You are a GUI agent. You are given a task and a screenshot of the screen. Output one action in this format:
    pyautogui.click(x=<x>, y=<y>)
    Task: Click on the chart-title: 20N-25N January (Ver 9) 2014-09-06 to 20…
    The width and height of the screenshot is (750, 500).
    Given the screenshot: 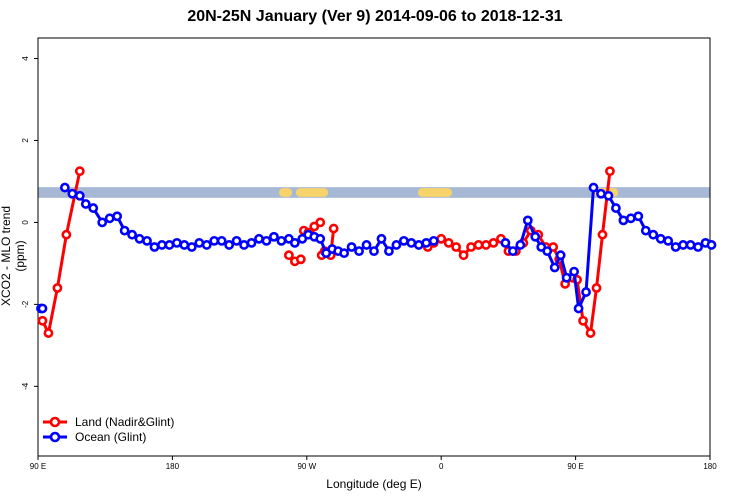 What is the action you would take?
    pyautogui.click(x=375, y=16)
    